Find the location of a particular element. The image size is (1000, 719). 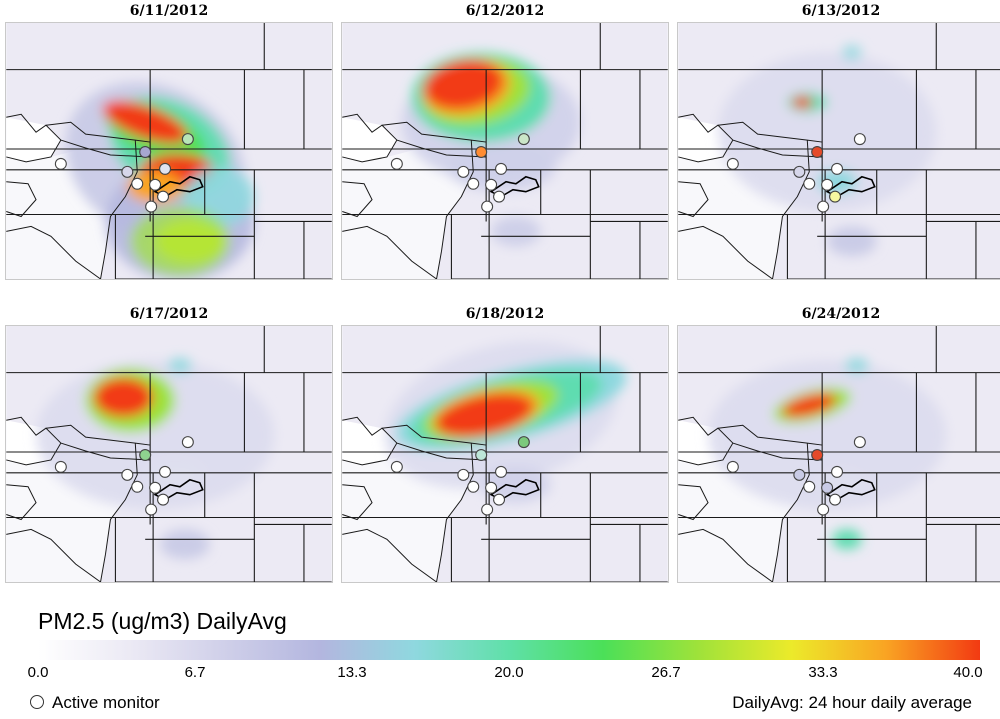

panel-date: 6/18/2012 is located at coordinates (505, 314).